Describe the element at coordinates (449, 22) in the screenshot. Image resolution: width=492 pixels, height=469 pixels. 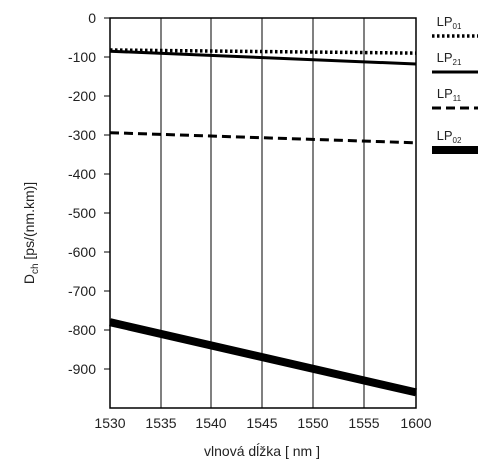
I see `legend-label-lp01: LP01` at that location.